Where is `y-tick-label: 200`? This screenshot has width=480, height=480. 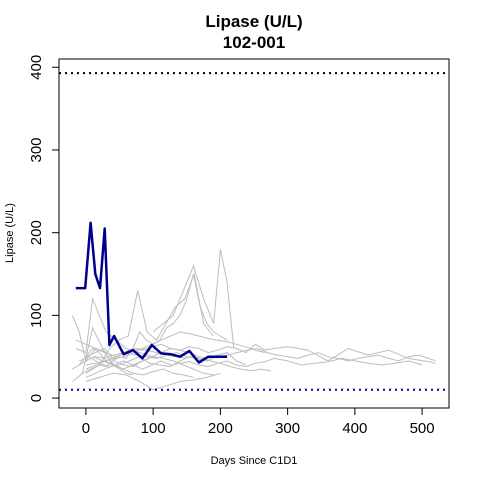 y-tick-label: 200 is located at coordinates (36, 232).